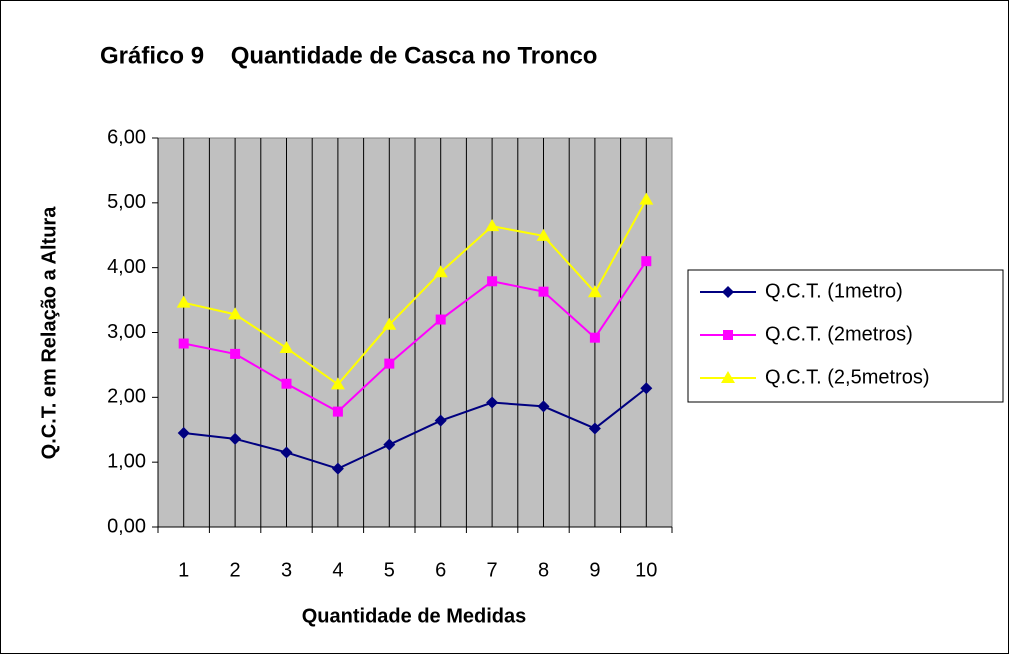 The image size is (1010, 660). I want to click on y-tick-label: 1,00, so click(126, 461).